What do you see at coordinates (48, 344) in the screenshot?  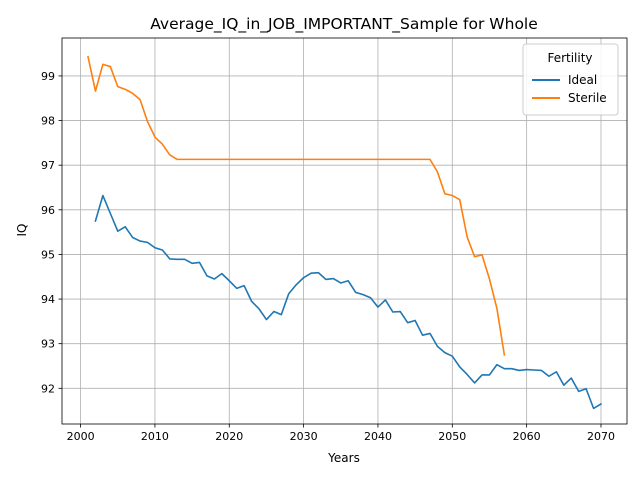 I see `y-tick-label: 93` at bounding box center [48, 344].